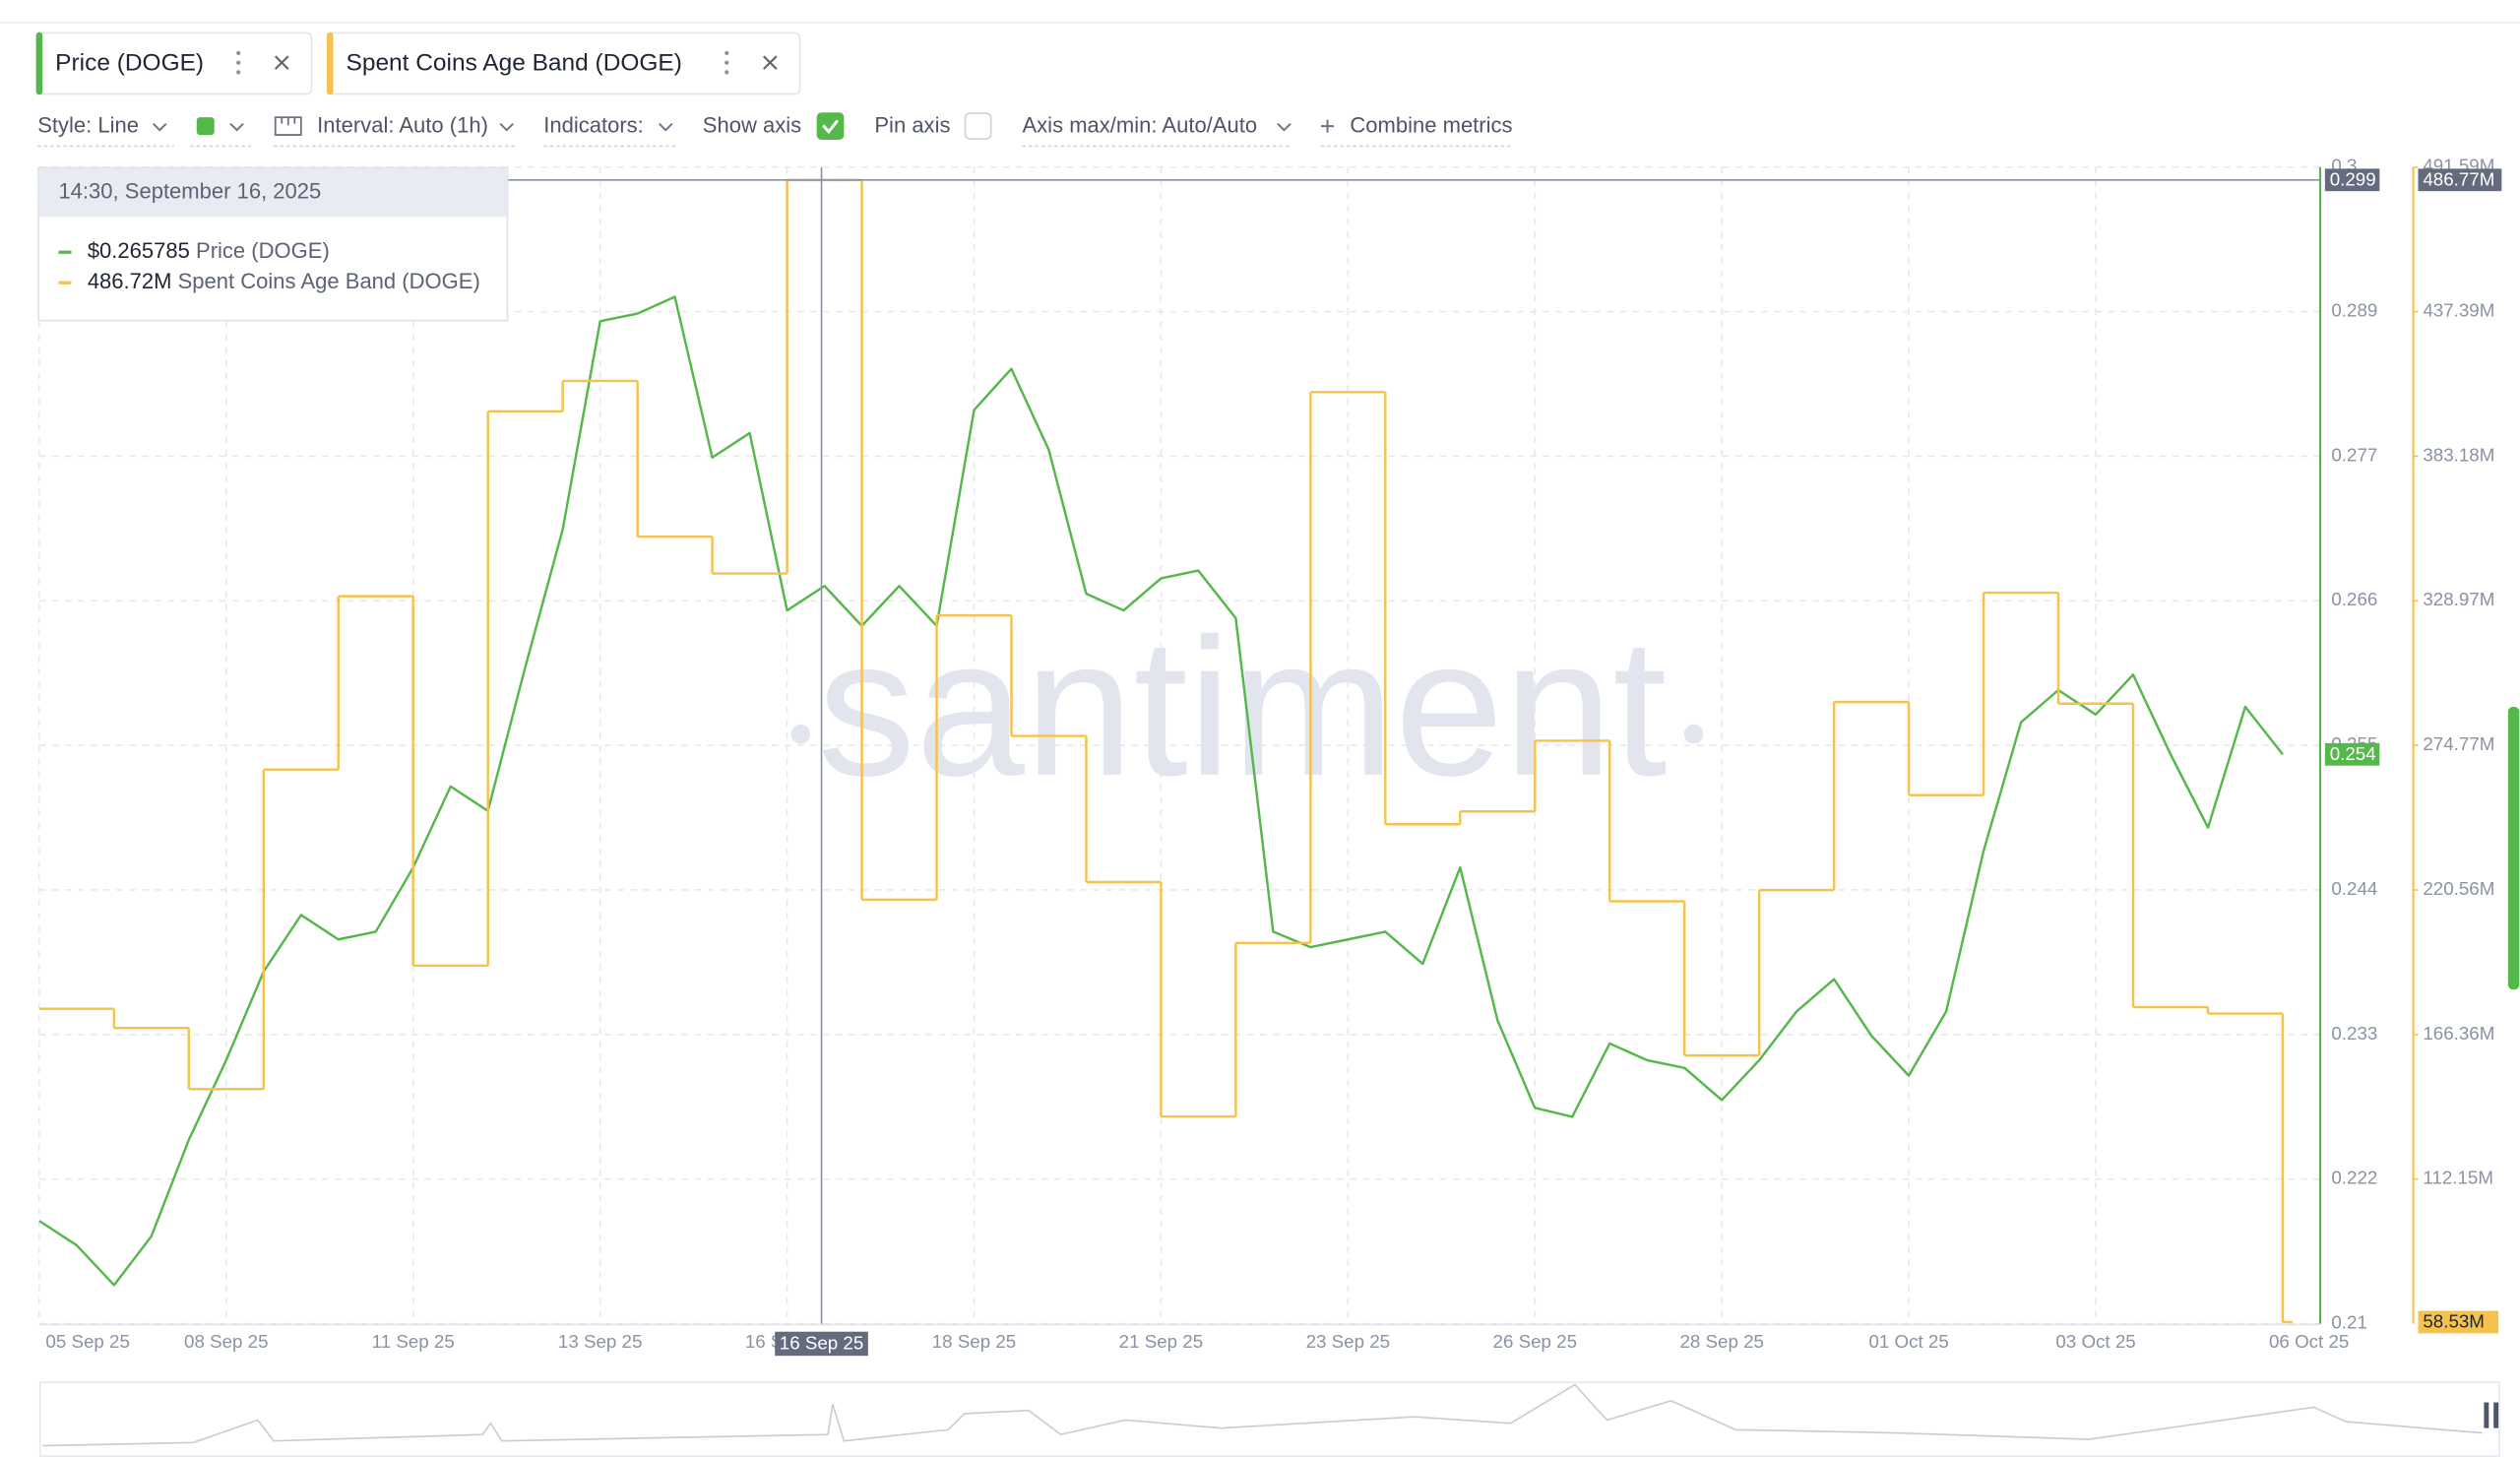  I want to click on crosshair-y2-label: 486.77M, so click(2458, 179).